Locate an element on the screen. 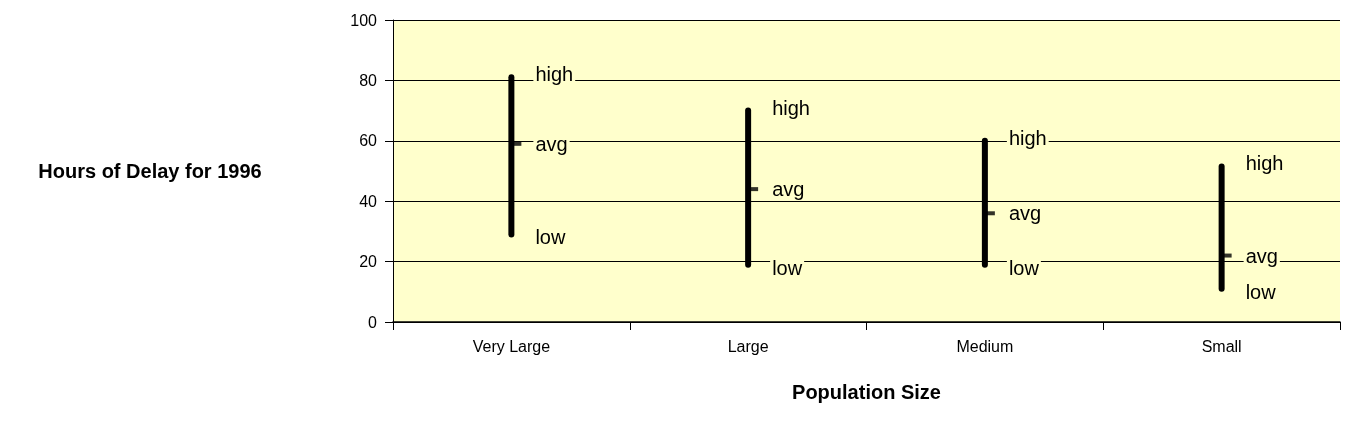 The width and height of the screenshot is (1347, 430). x-axis-title: Population Size is located at coordinates (866, 392).